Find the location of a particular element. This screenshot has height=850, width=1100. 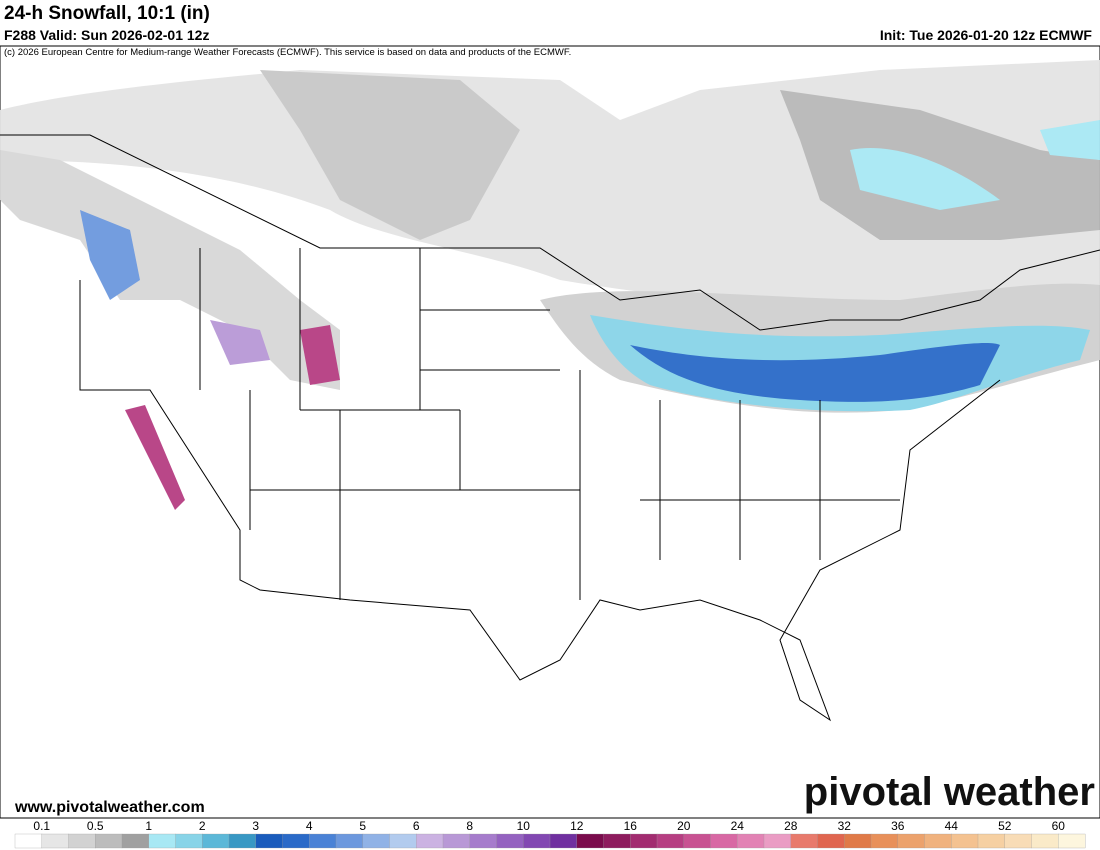

level-label: 8 is located at coordinates (469, 826).